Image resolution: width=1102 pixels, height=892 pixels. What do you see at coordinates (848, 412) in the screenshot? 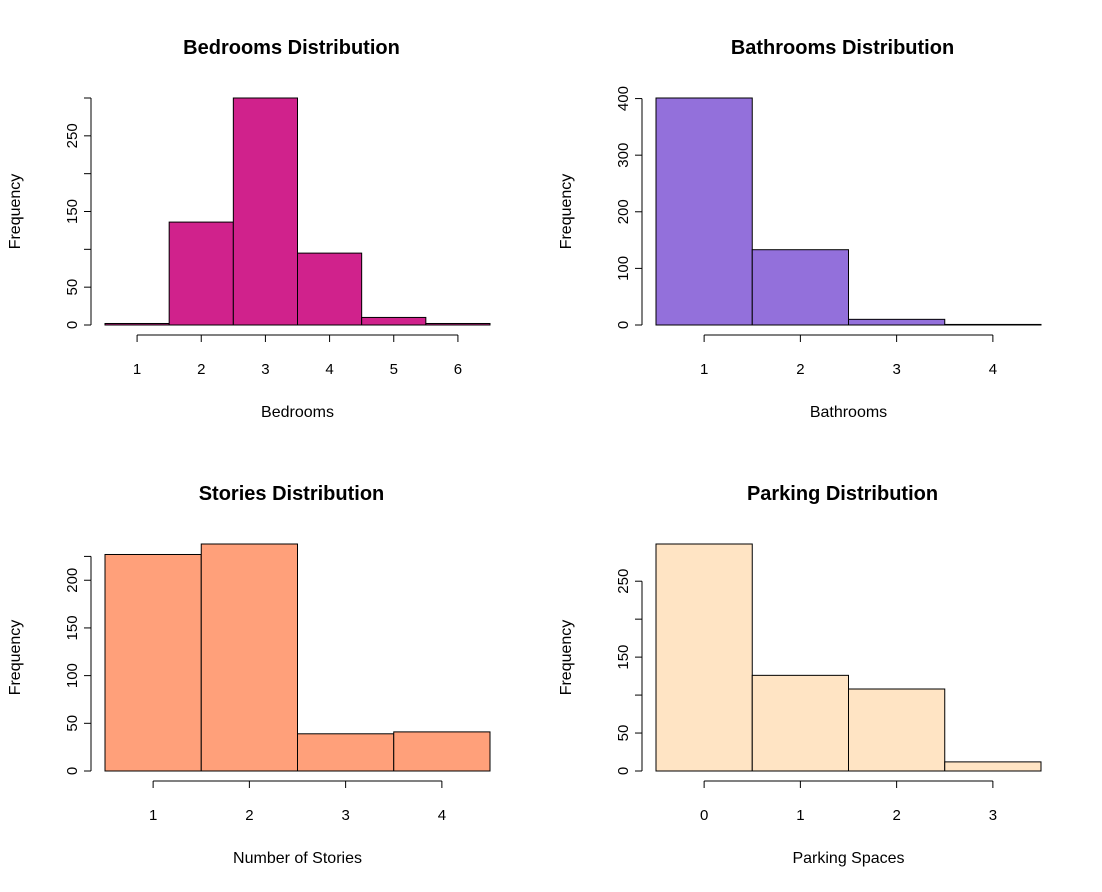
I see `x-axis-label: Bathrooms` at bounding box center [848, 412].